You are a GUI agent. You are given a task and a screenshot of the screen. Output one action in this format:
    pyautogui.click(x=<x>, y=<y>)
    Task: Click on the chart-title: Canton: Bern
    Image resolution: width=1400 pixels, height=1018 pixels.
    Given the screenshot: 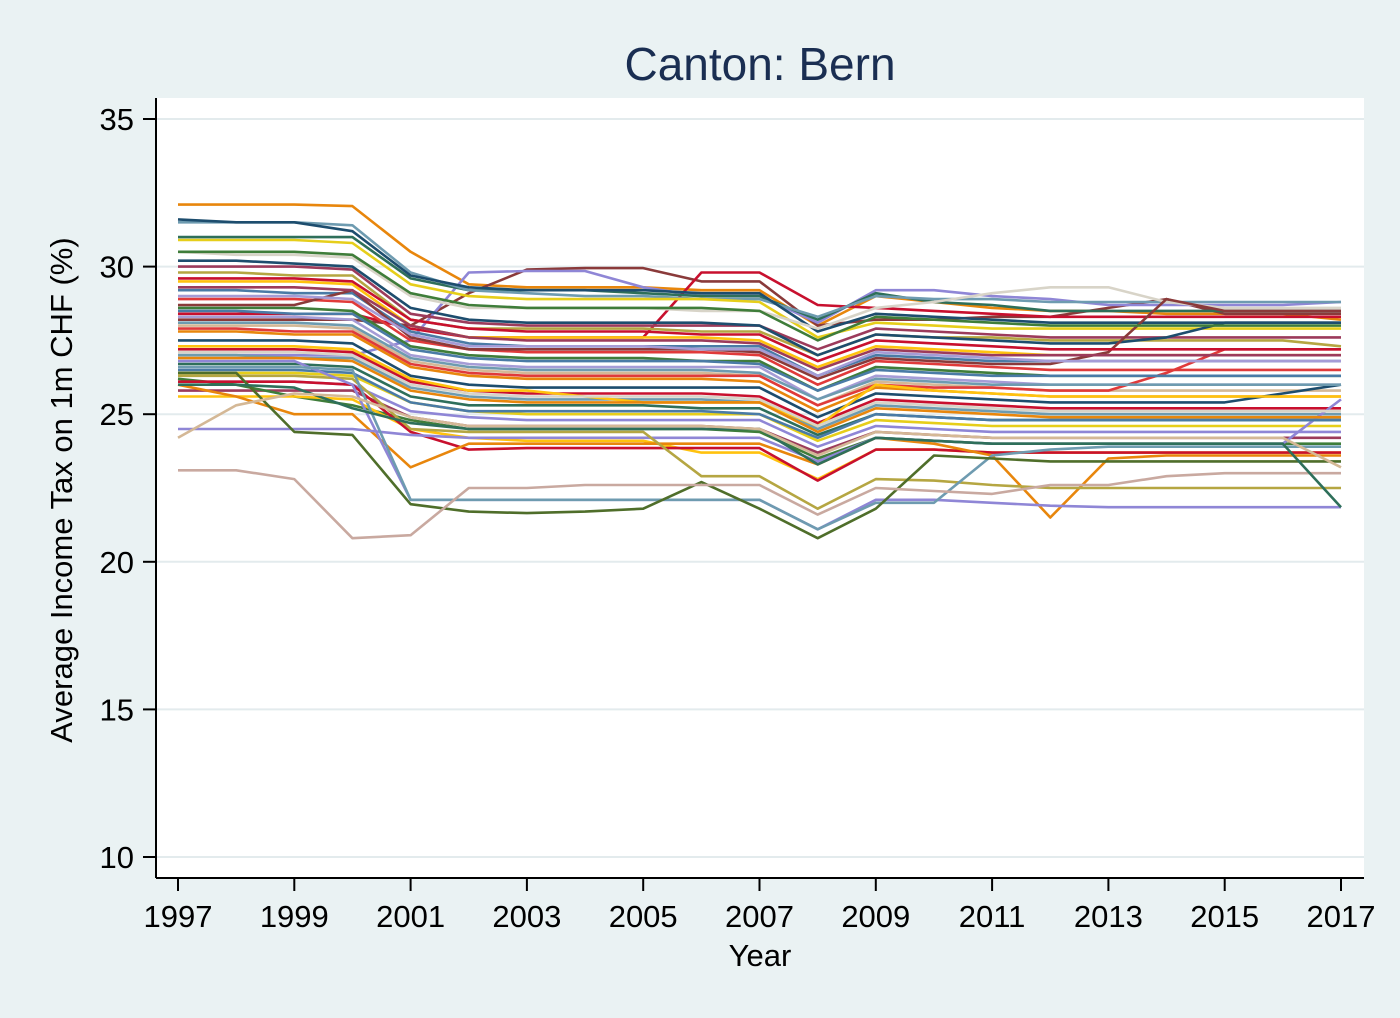 What is the action you would take?
    pyautogui.click(x=759, y=64)
    